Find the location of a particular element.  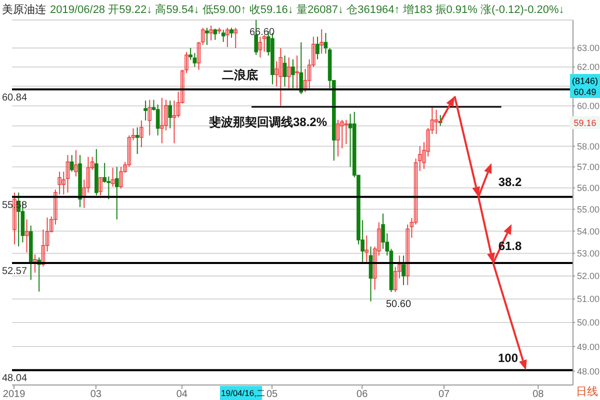

y-tick-label: 62.00 is located at coordinates (588, 67).